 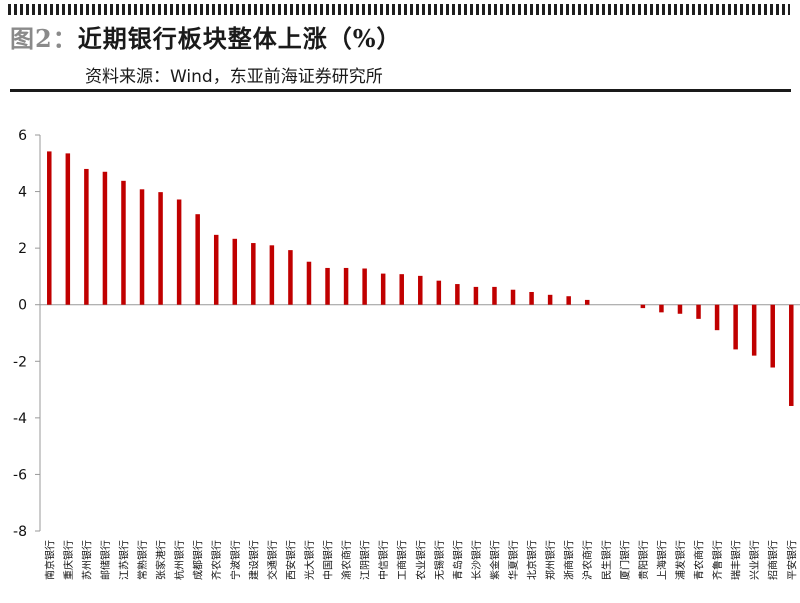 What do you see at coordinates (20, 532) in the screenshot?
I see `y-tick-label: -8` at bounding box center [20, 532].